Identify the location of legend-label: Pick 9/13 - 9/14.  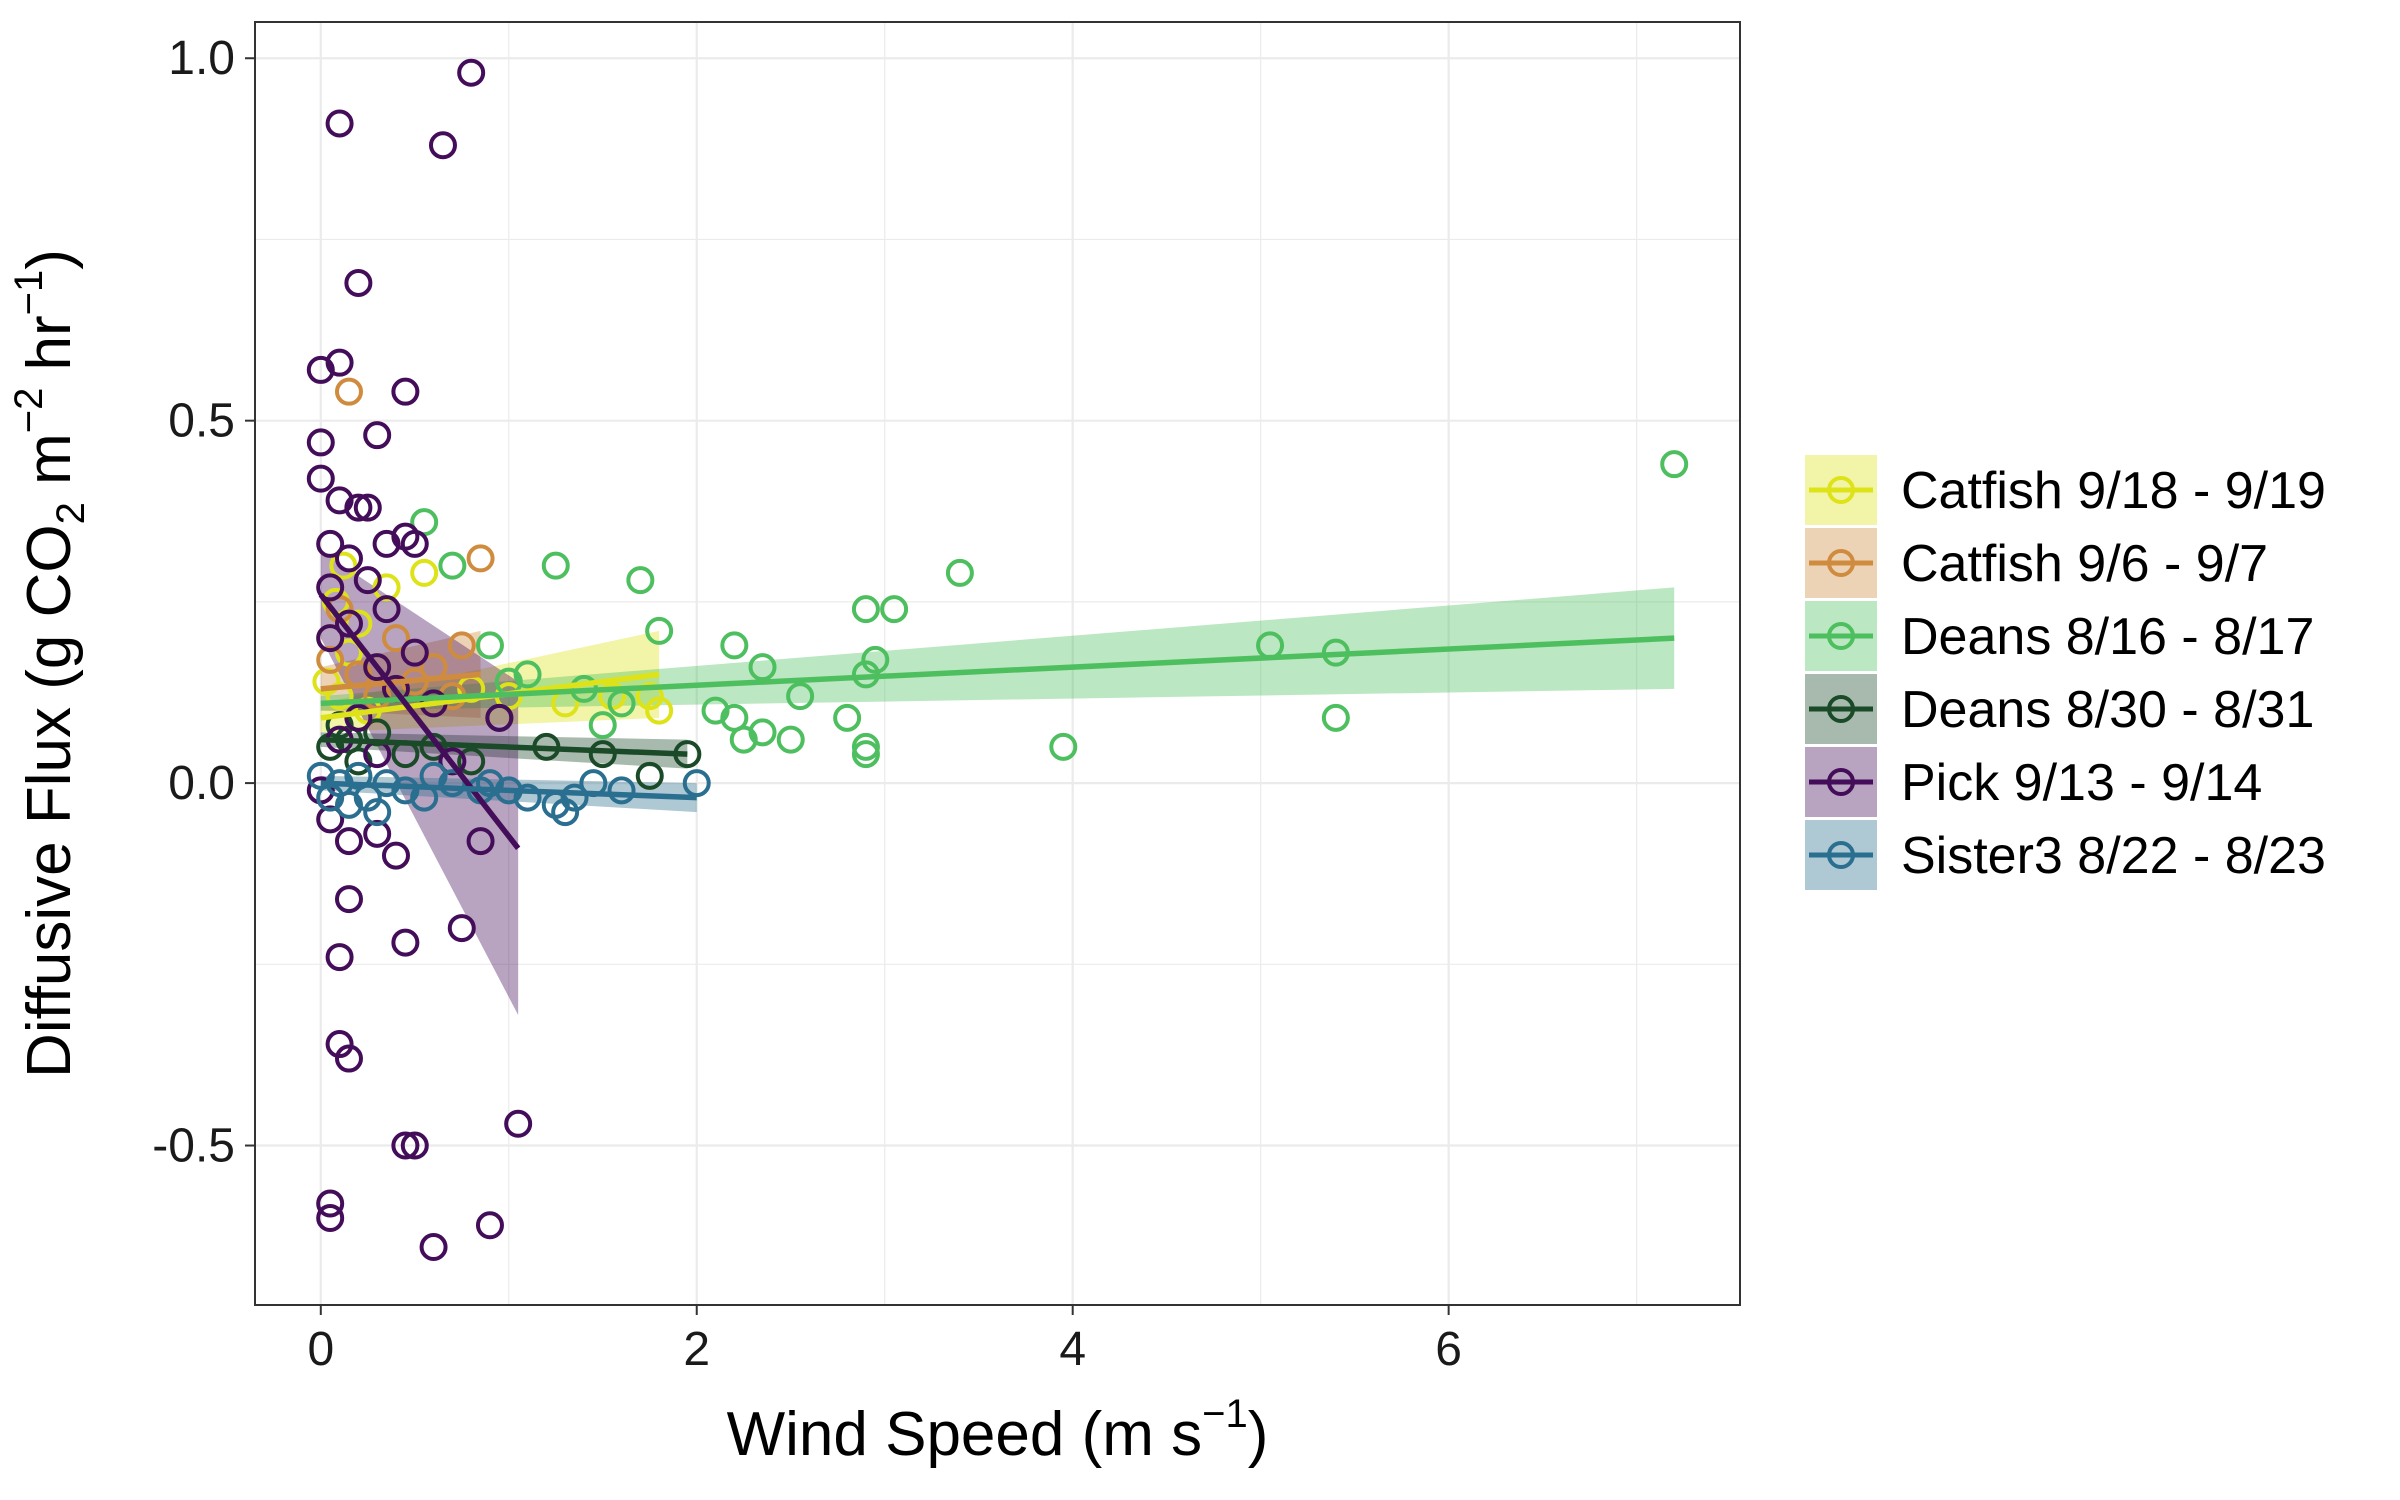
(2081, 783).